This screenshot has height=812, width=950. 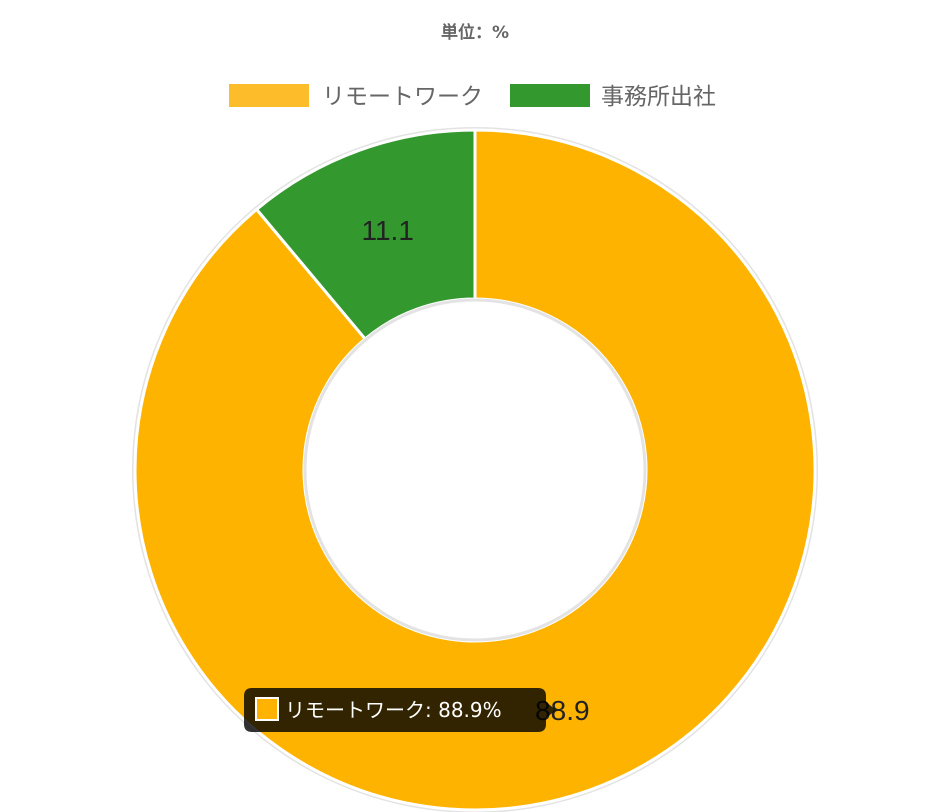 What do you see at coordinates (387, 230) in the screenshot?
I see `data-label-office: 11.1` at bounding box center [387, 230].